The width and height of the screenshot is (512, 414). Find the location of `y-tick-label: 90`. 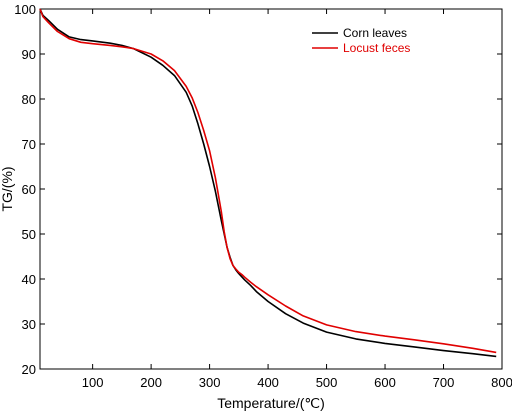

y-tick-label: 90 is located at coordinates (29, 54).